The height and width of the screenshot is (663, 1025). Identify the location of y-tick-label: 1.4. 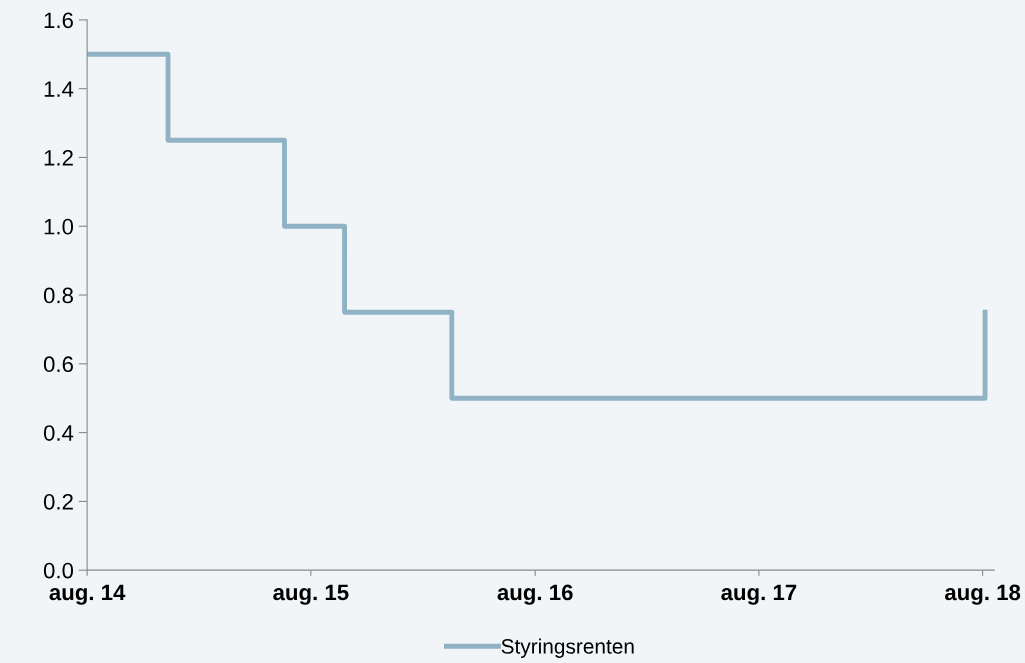
(59, 89).